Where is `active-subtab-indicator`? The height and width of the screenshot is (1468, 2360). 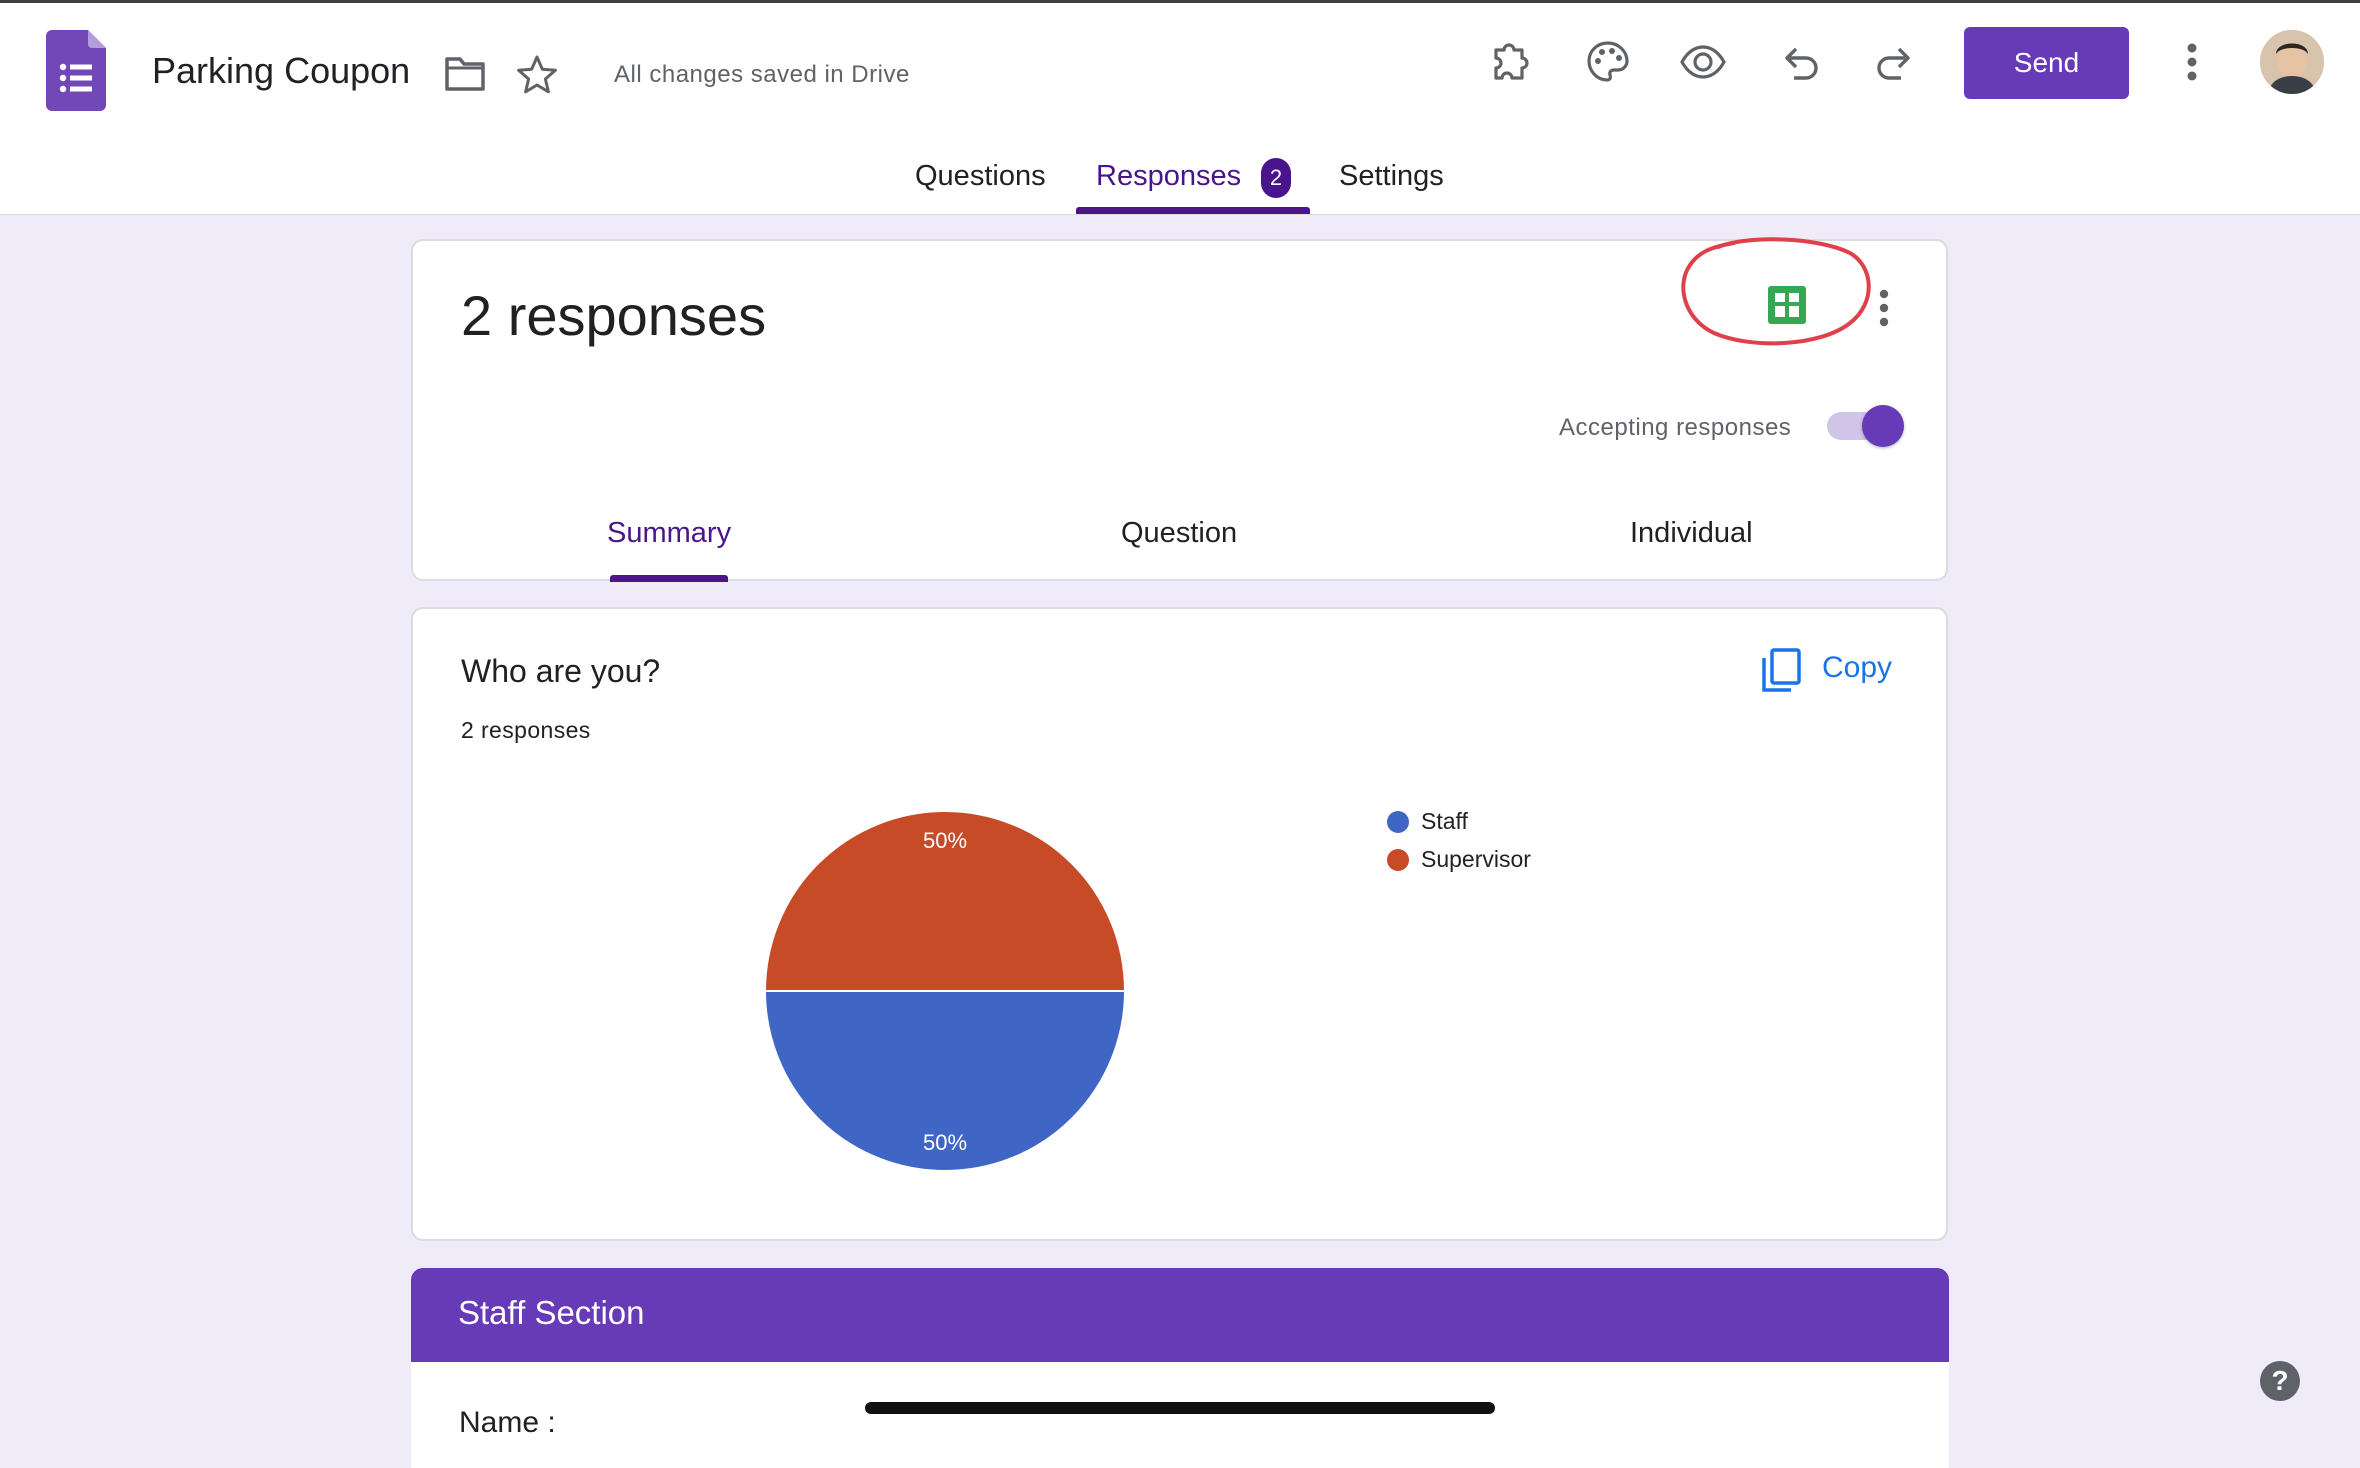 active-subtab-indicator is located at coordinates (669, 578).